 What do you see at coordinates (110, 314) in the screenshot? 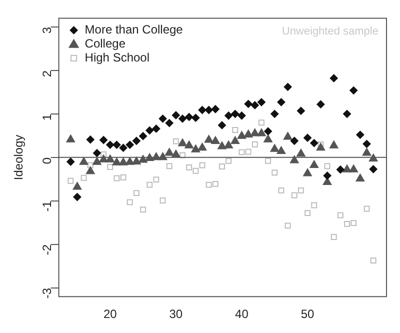
I see `x-tick-label: 20` at bounding box center [110, 314].